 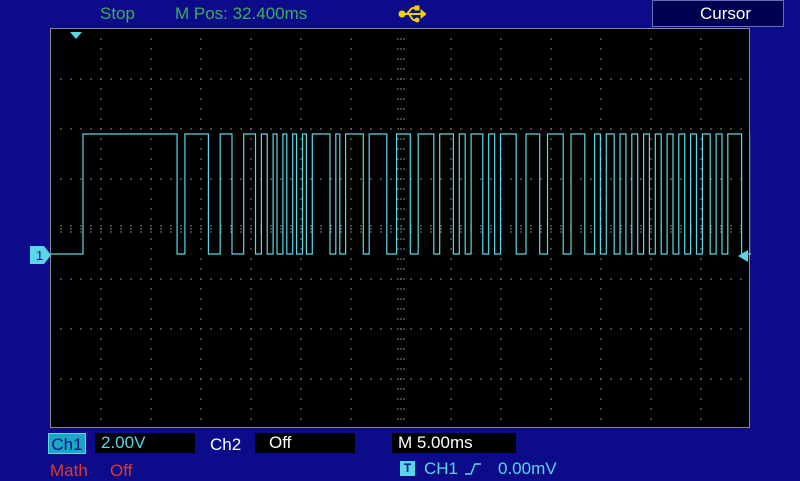 I want to click on ch1-scale-readout: 2.00V, so click(x=145, y=443).